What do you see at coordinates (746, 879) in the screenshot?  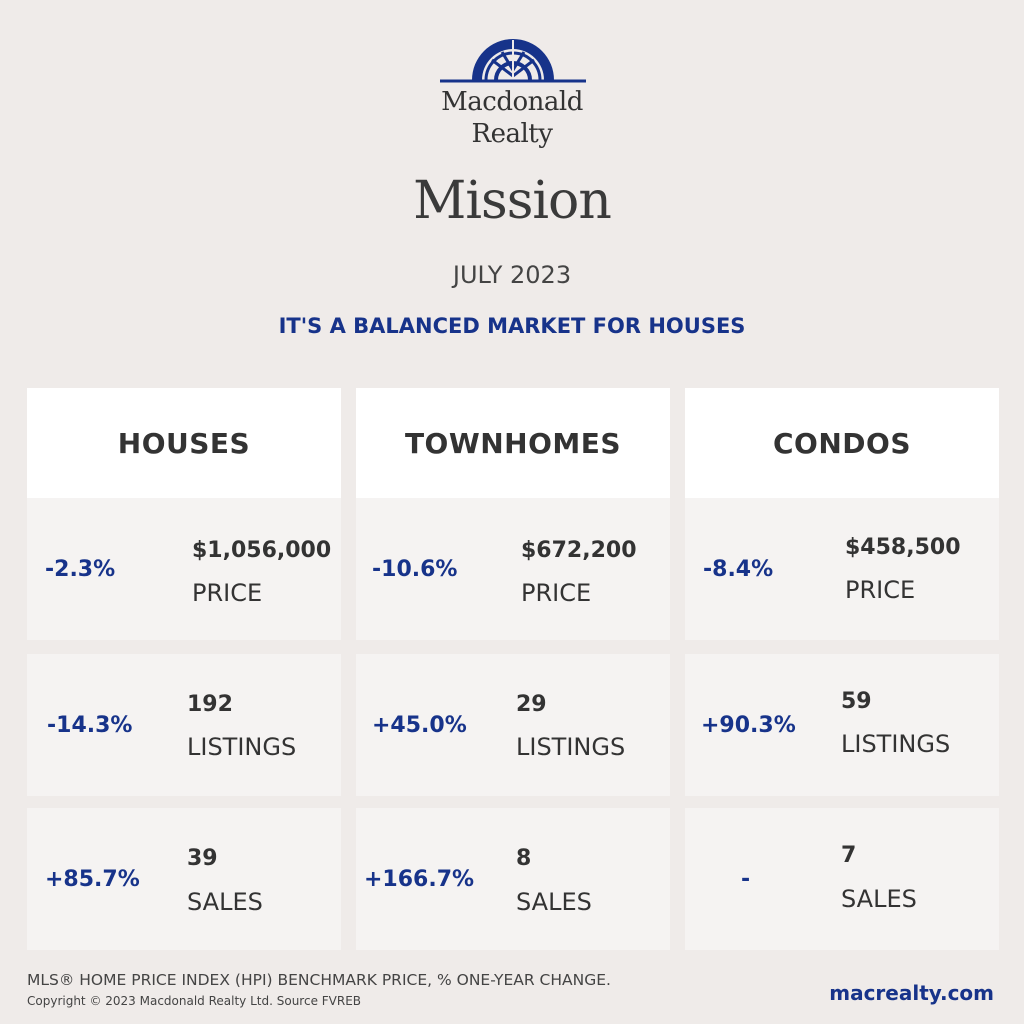 I see `sales-change: -` at bounding box center [746, 879].